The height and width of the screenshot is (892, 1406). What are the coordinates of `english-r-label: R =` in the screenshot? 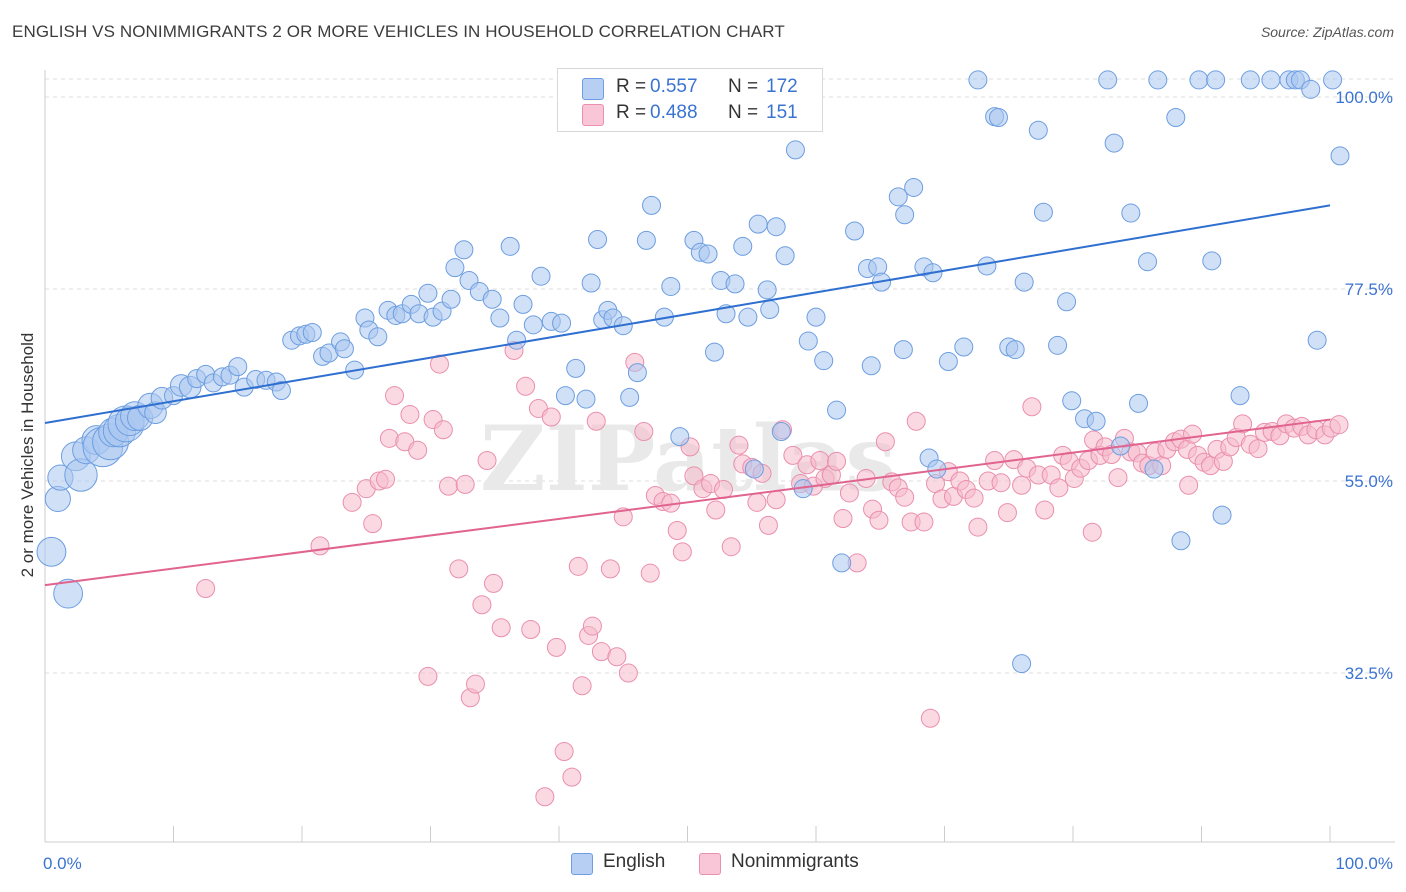 It's located at (631, 86).